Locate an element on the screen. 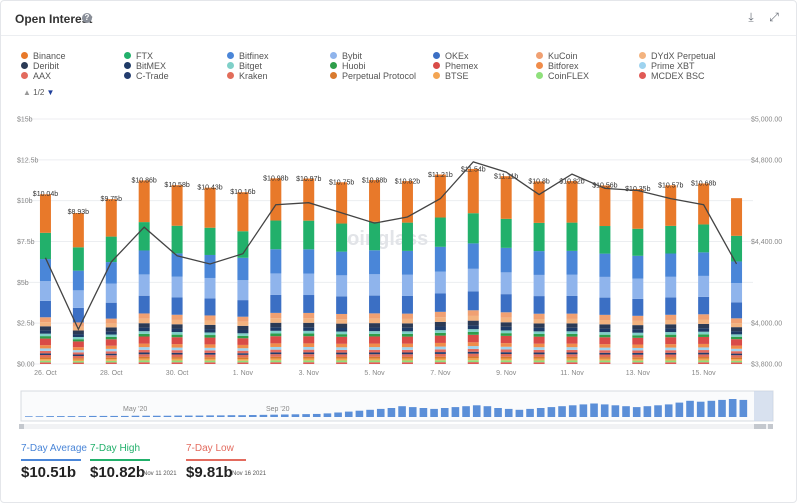 This screenshot has width=797, height=503. stat-value: $10.82b is located at coordinates (118, 472).